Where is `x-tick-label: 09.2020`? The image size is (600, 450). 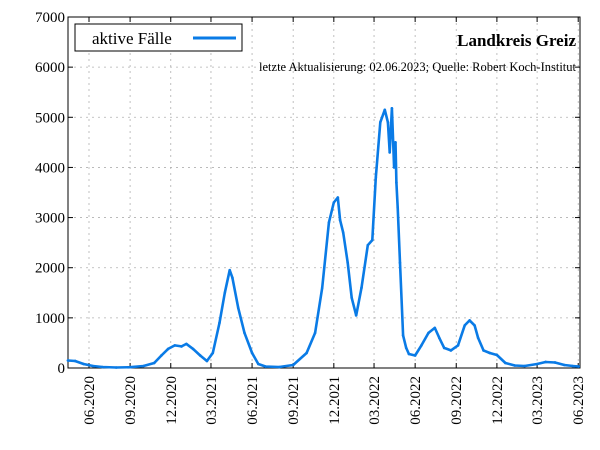 x-tick-label: 09.2020 is located at coordinates (131, 400).